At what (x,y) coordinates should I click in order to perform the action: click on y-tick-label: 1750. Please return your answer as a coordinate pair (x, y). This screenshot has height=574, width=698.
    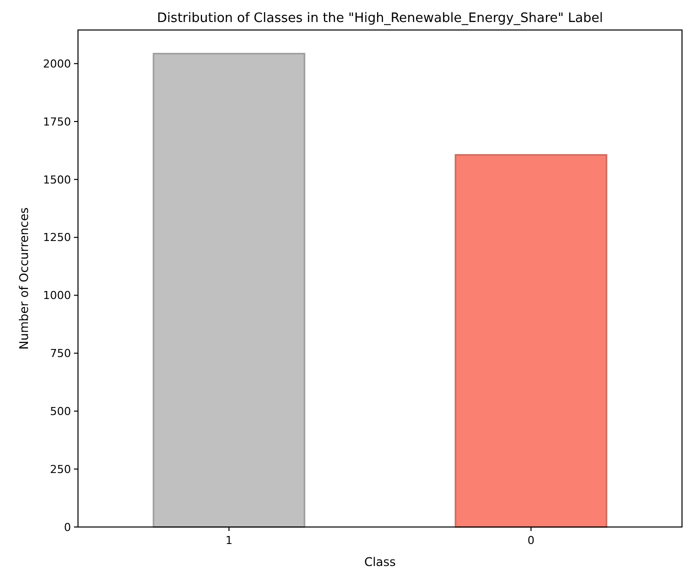
    Looking at the image, I should click on (57, 121).